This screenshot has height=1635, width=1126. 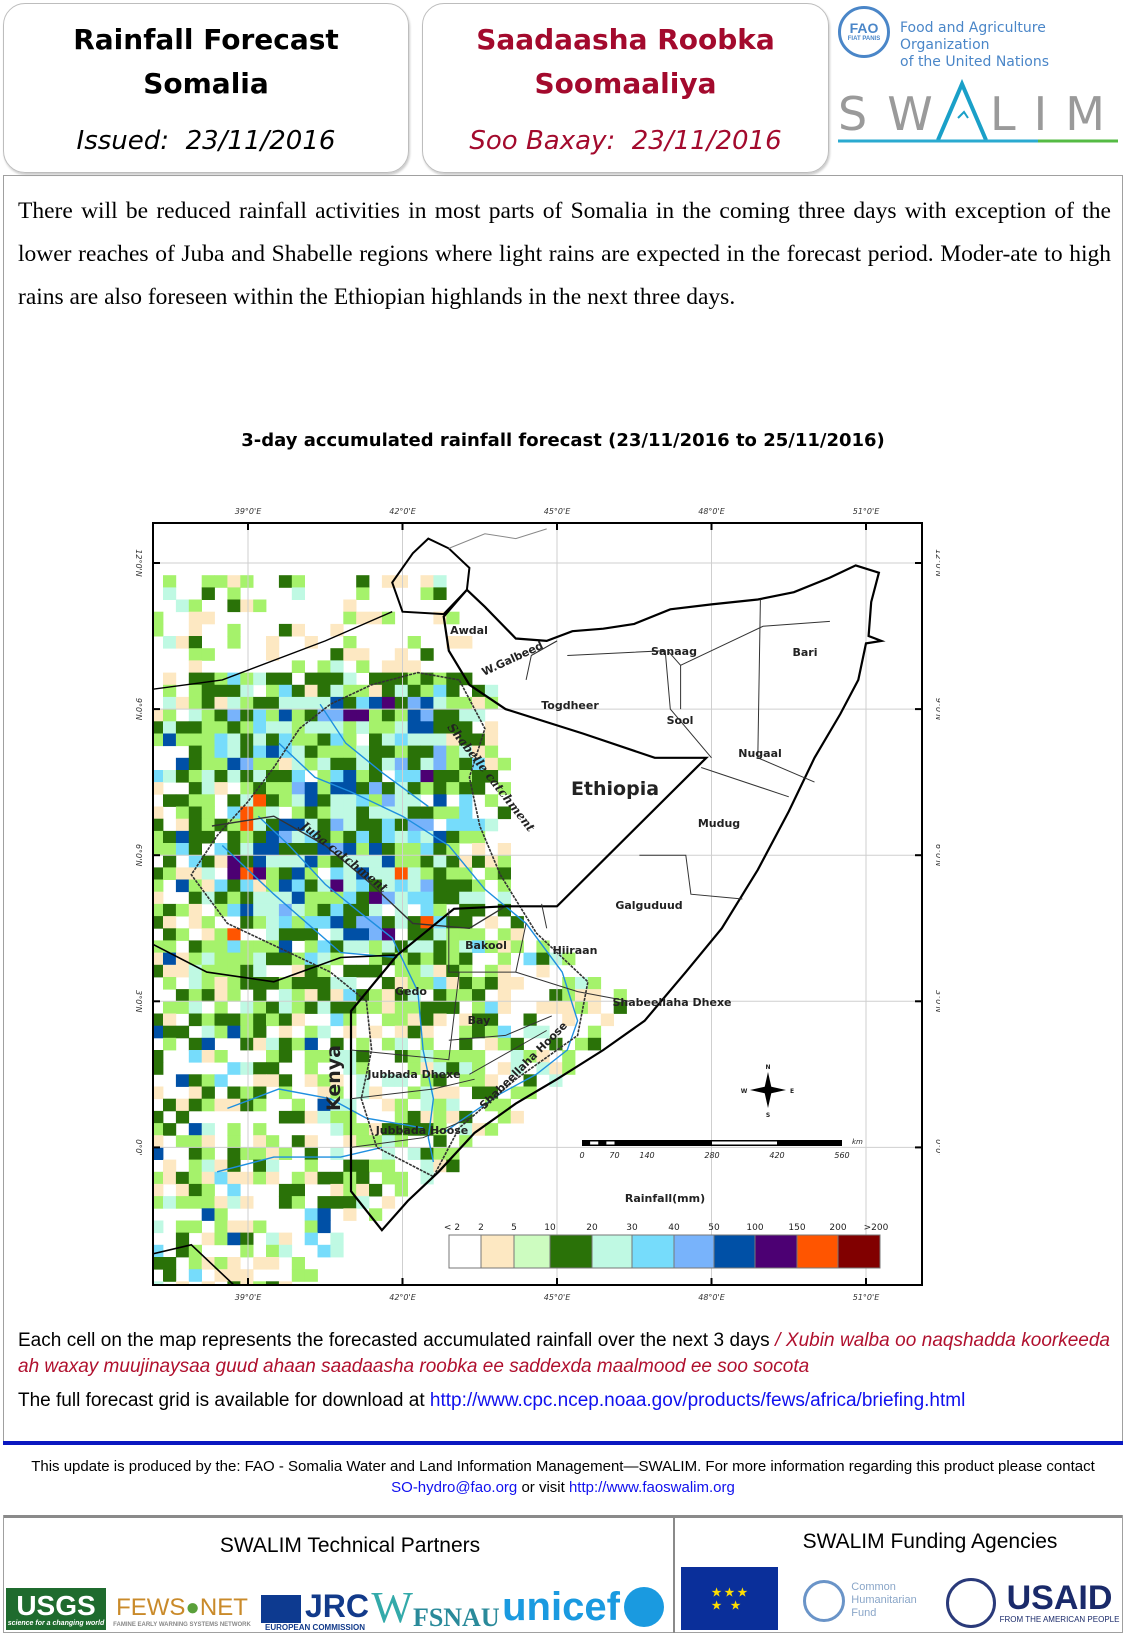 I want to click on scale-label: 70, so click(x=614, y=1155).